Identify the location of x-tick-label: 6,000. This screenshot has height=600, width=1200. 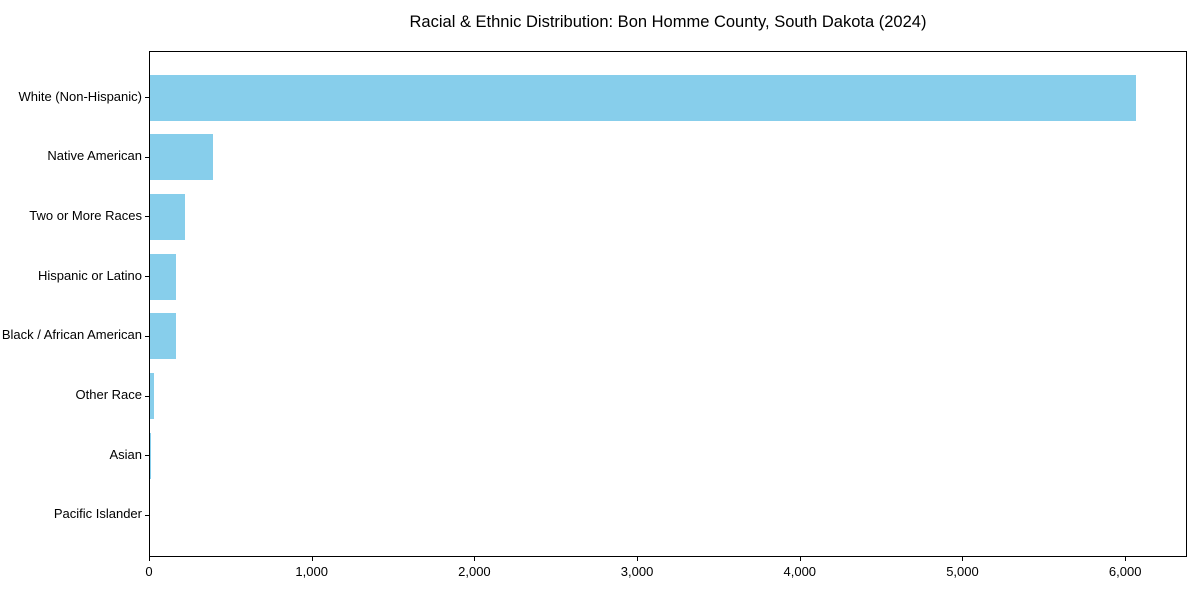
(1125, 571).